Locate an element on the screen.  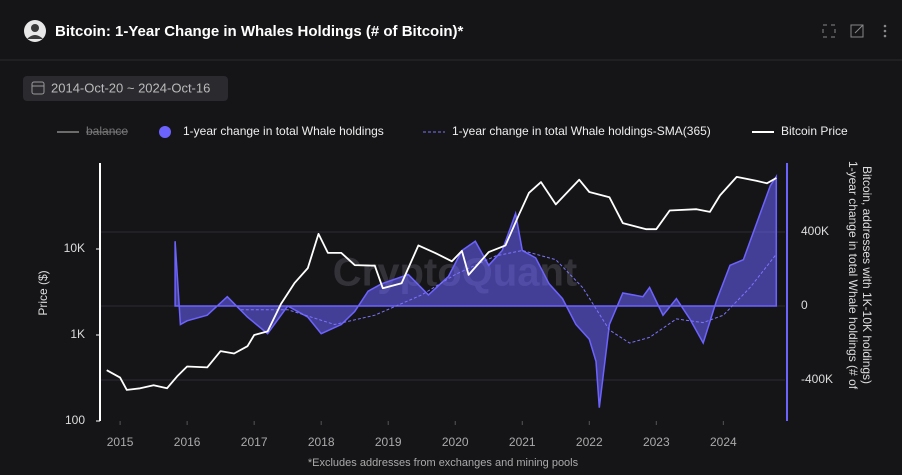
y2-tick-label: 400K is located at coordinates (815, 231).